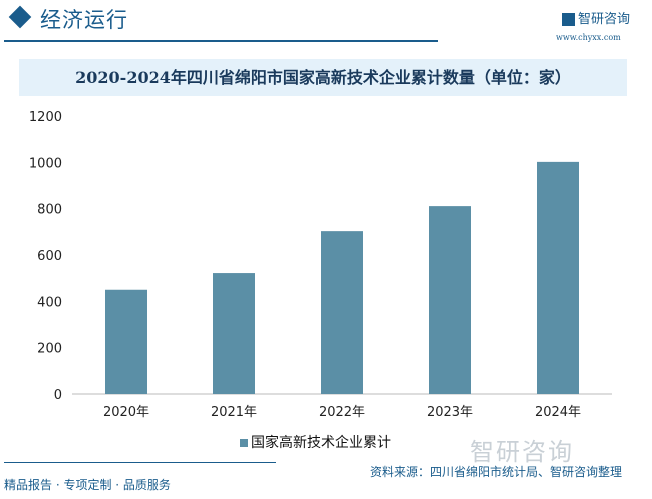 The width and height of the screenshot is (652, 499). What do you see at coordinates (49, 349) in the screenshot?
I see `y-tick-label: 200` at bounding box center [49, 349].